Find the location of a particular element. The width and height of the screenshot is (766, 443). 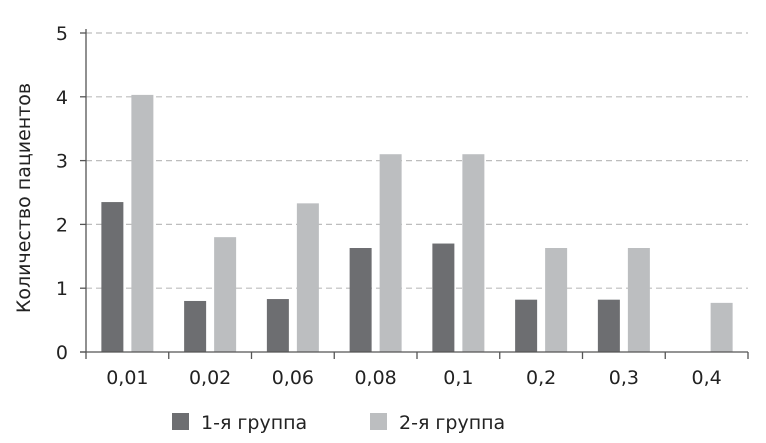

y-tick-label: 1 is located at coordinates (62, 289).